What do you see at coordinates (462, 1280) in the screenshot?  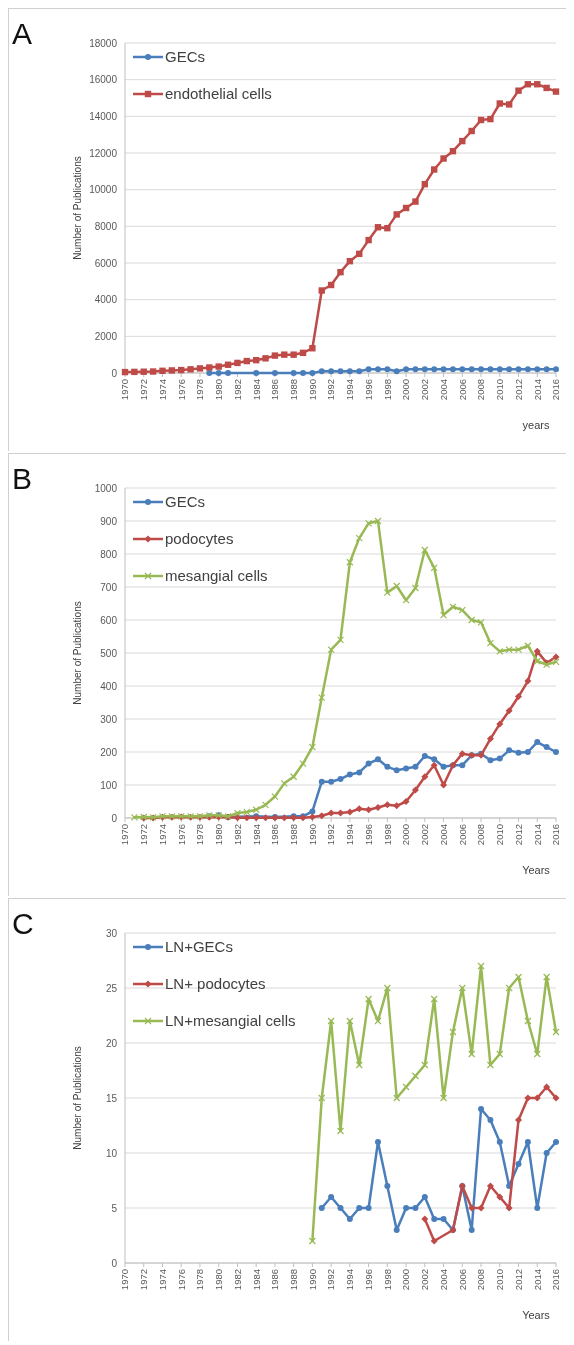 I see `x-tick-label: 2006` at bounding box center [462, 1280].